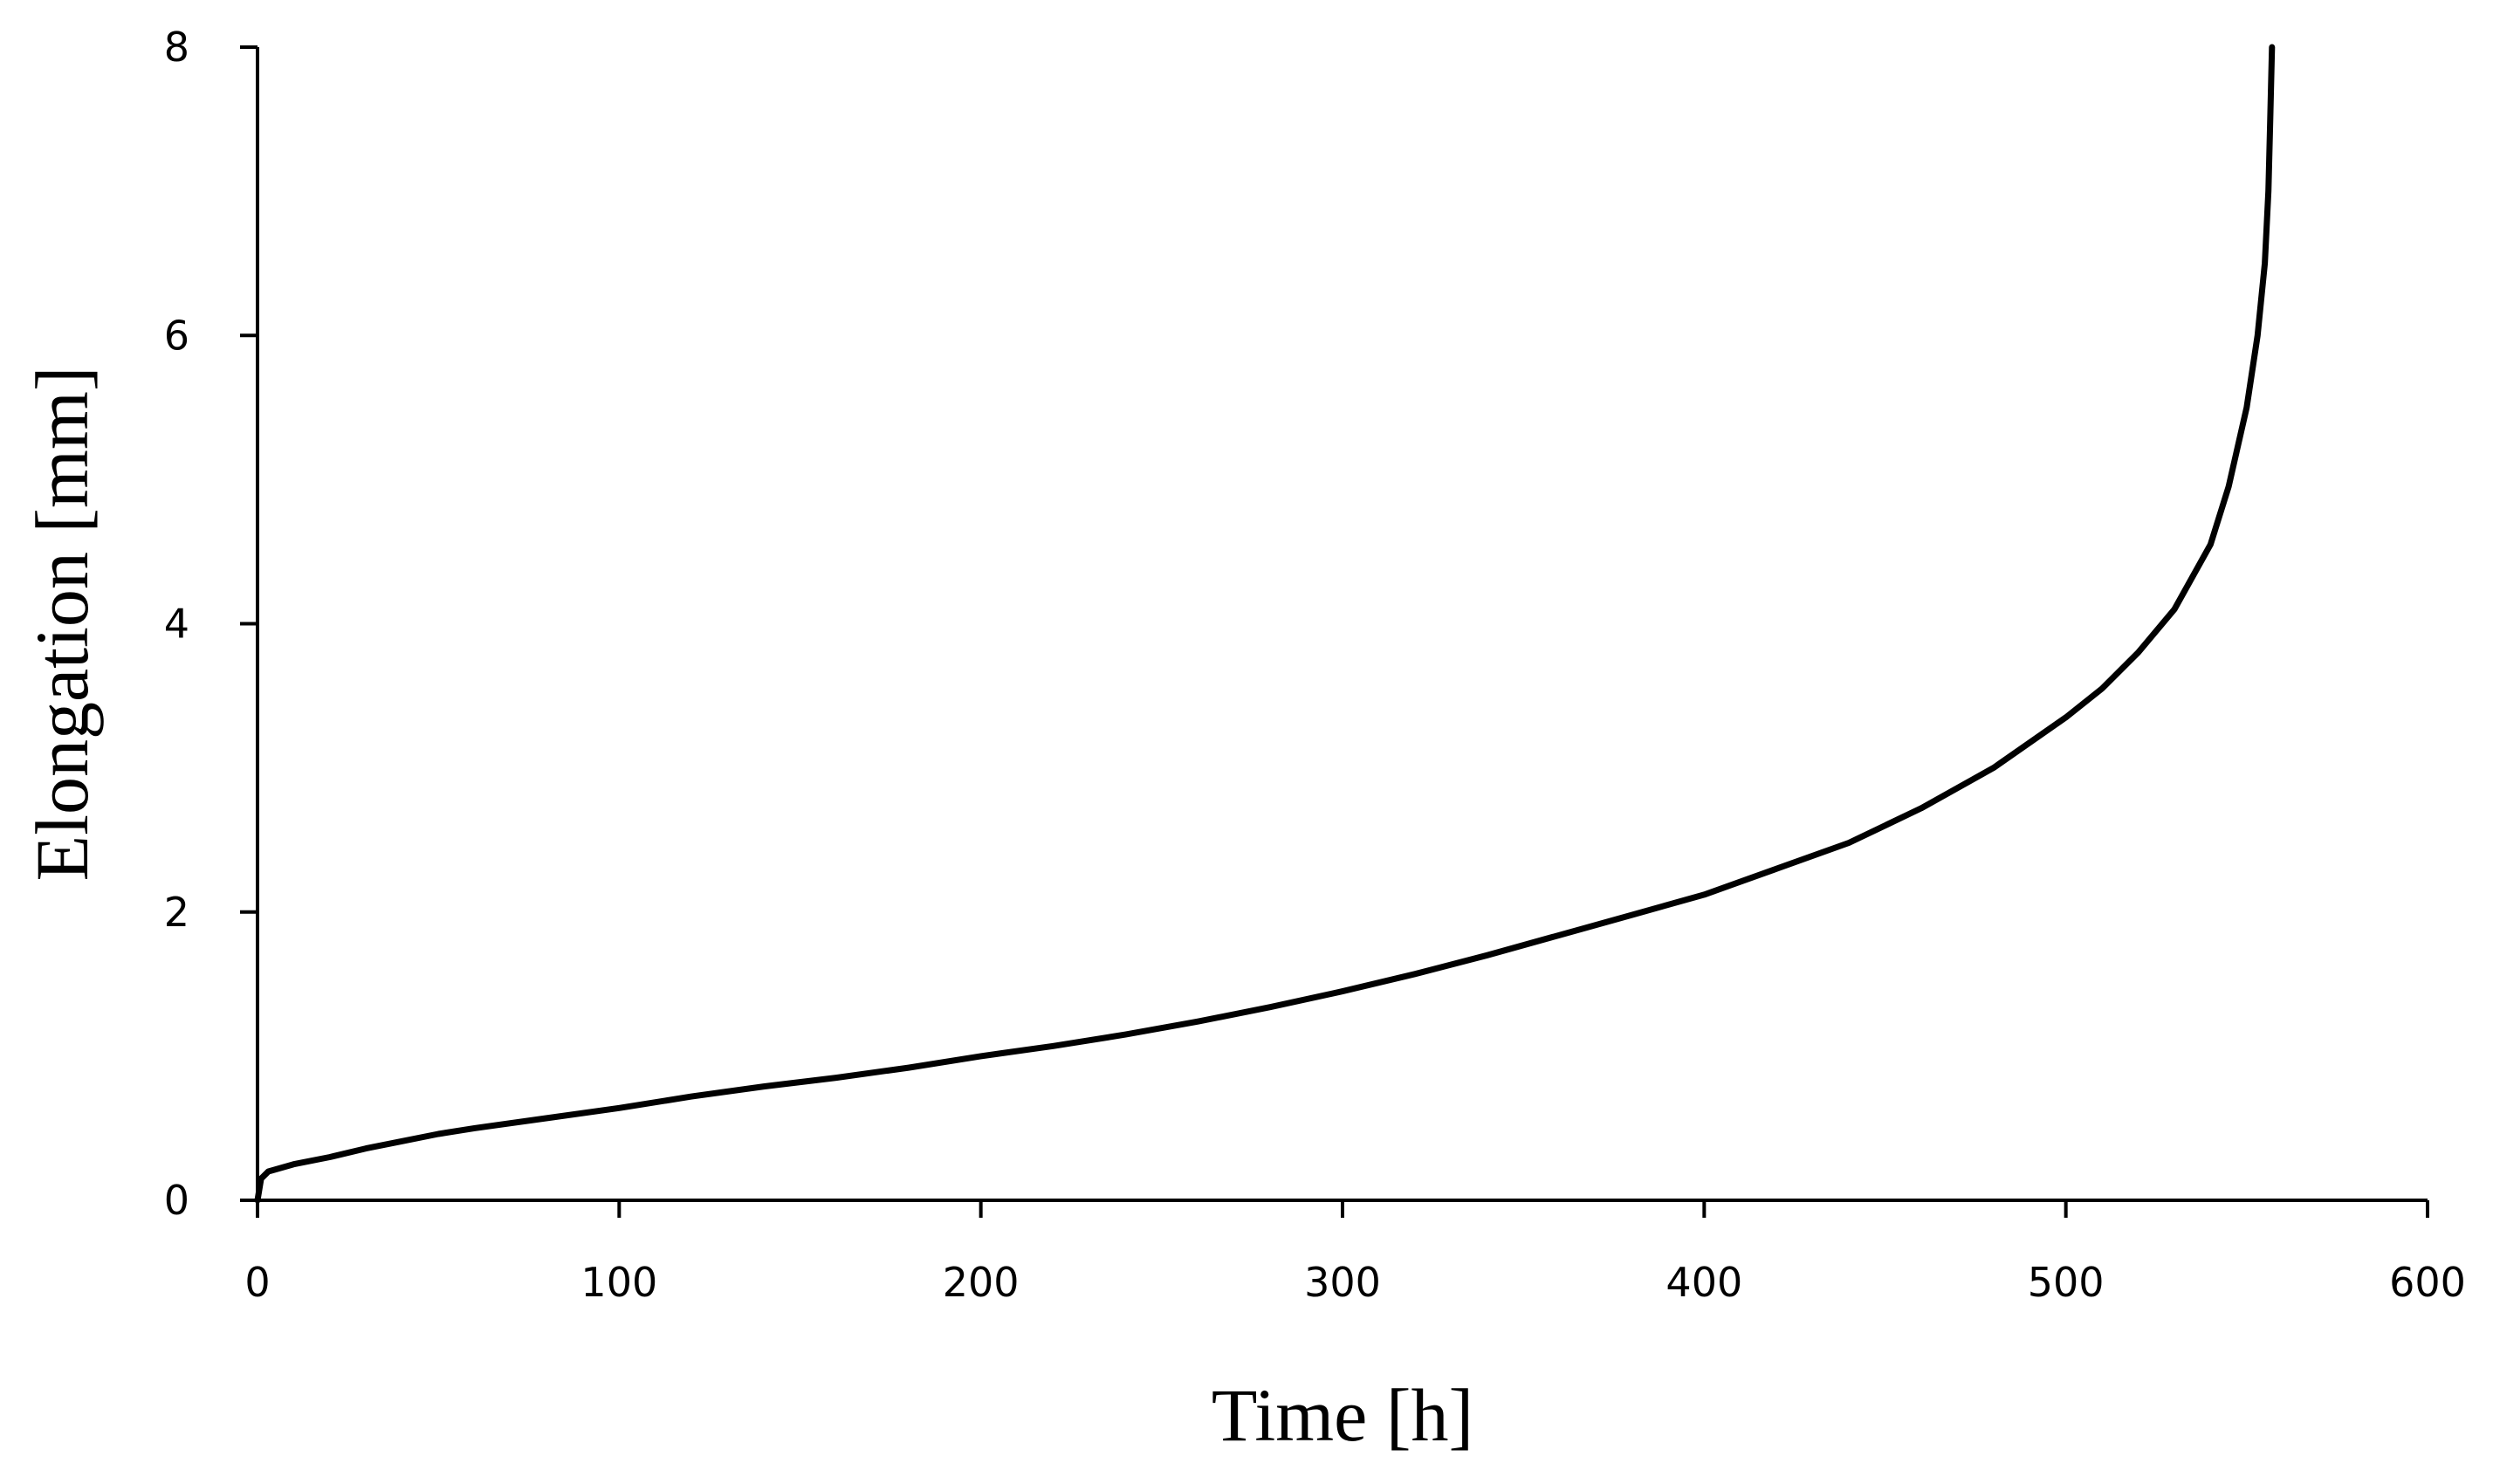 Image resolution: width=2493 pixels, height=1484 pixels. Describe the element at coordinates (62, 625) in the screenshot. I see `y-axis-title: Elongation [mm]` at that location.